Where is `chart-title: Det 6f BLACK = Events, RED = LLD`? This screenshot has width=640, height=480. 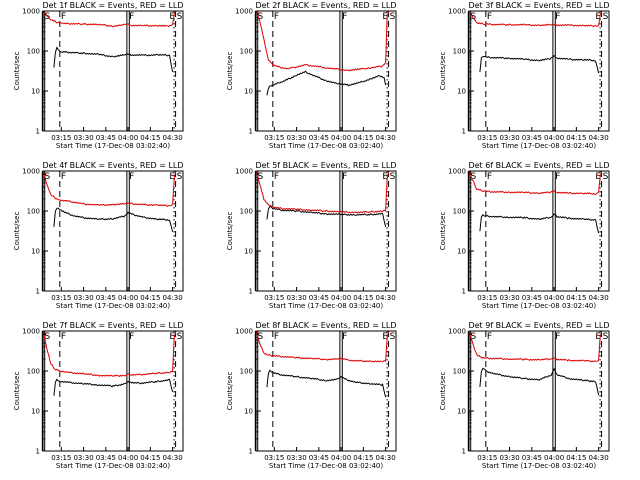 chart-title: Det 6f BLACK = Events, RED = LLD is located at coordinates (538, 165).